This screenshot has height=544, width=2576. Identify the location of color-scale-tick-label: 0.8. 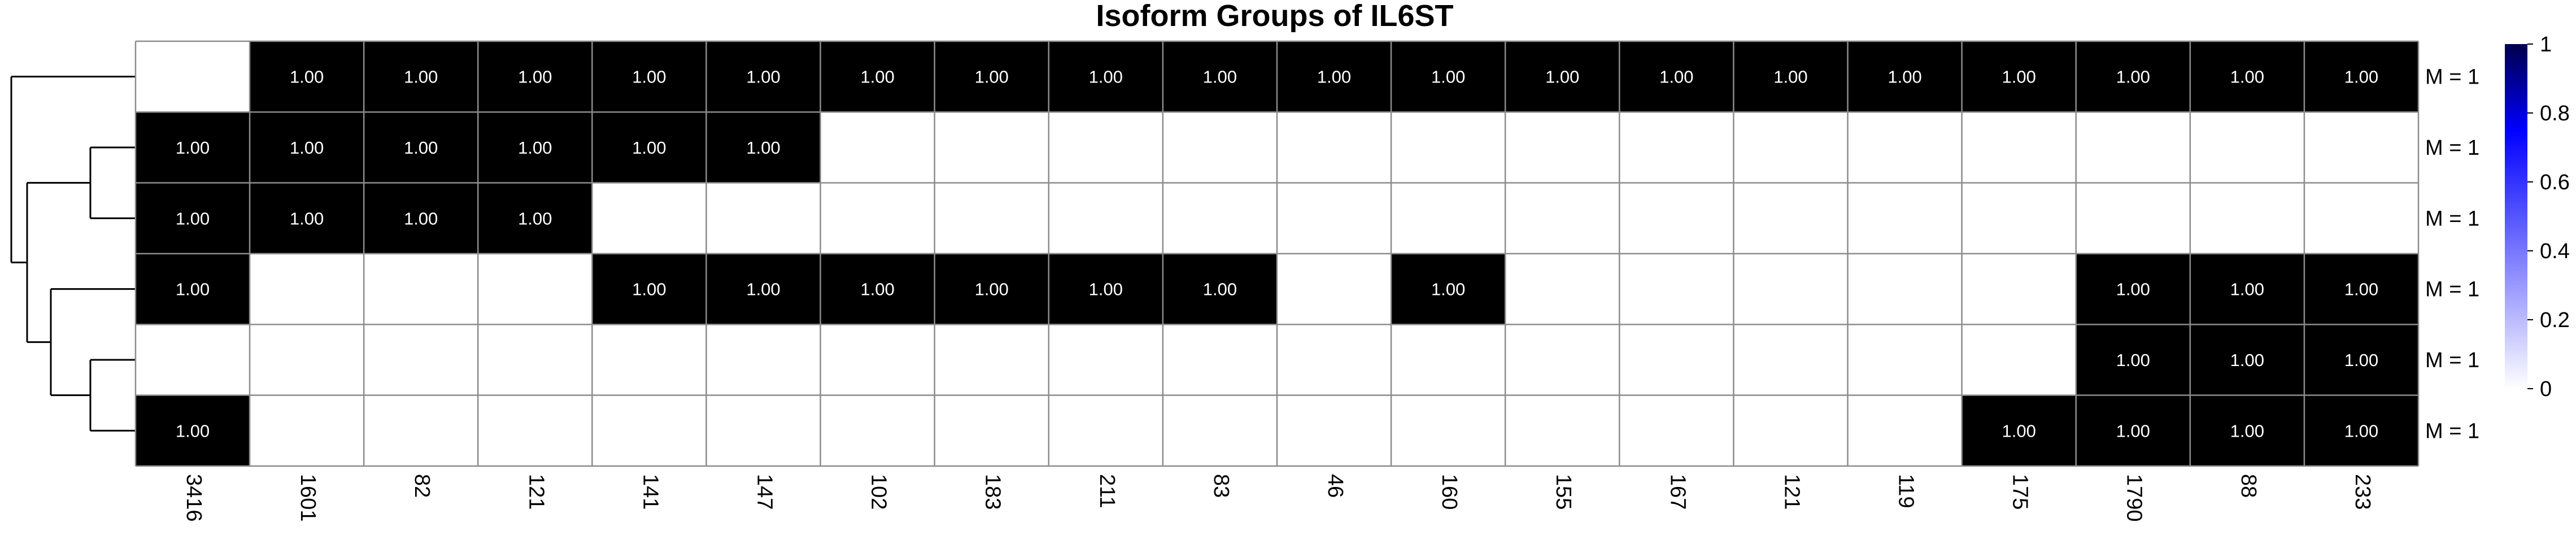
(2555, 113).